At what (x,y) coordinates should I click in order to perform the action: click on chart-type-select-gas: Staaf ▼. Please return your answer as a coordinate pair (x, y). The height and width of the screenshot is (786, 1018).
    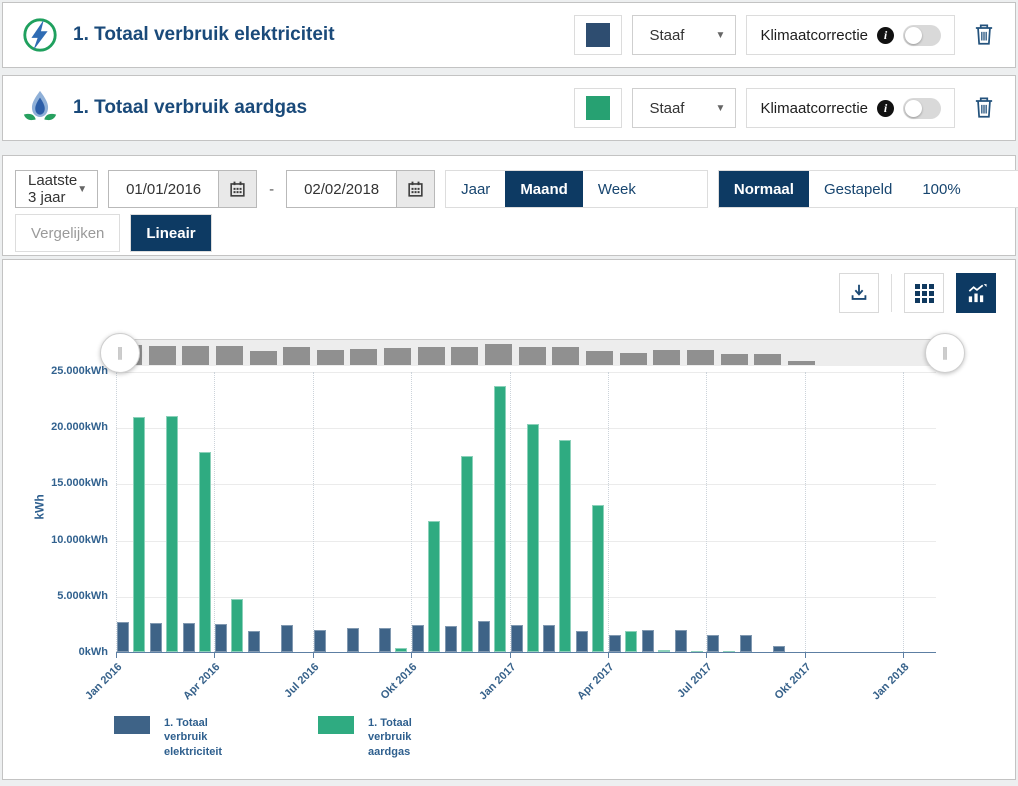
    Looking at the image, I should click on (684, 108).